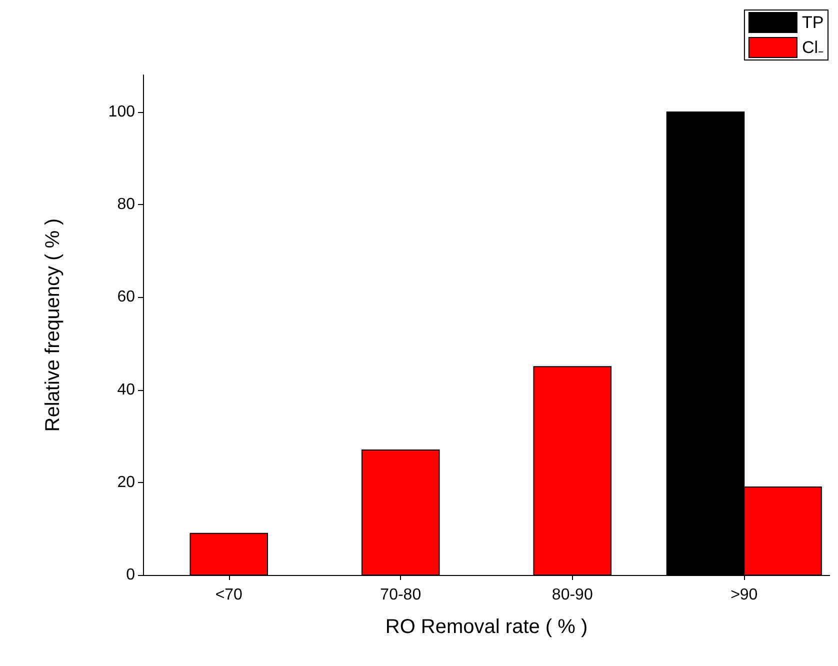 This screenshot has width=838, height=666. Describe the element at coordinates (813, 22) in the screenshot. I see `legend-label: TP` at that location.